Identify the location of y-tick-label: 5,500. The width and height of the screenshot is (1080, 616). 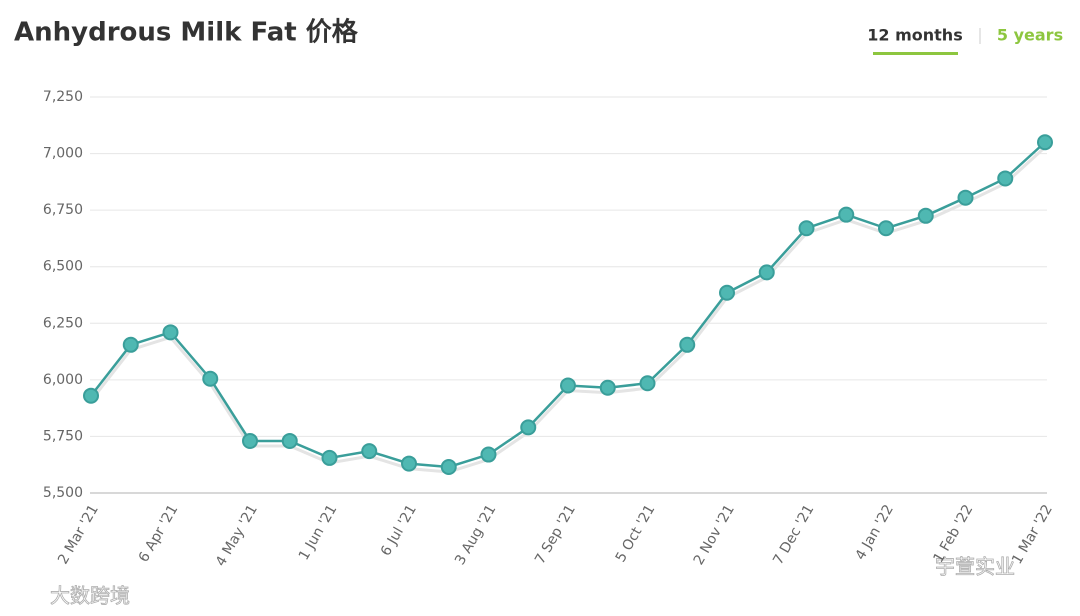
(63, 493).